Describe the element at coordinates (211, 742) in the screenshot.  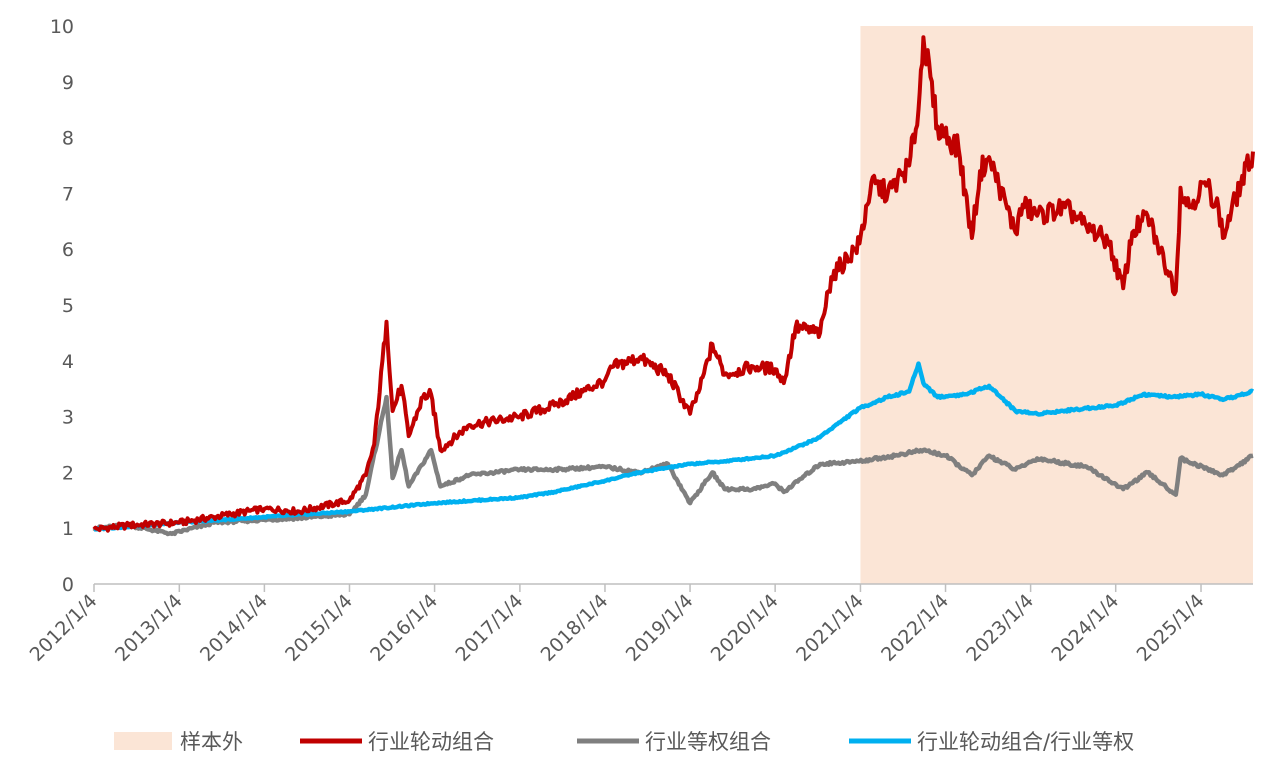
I see `legend-label-out-of-sample: 样本外` at that location.